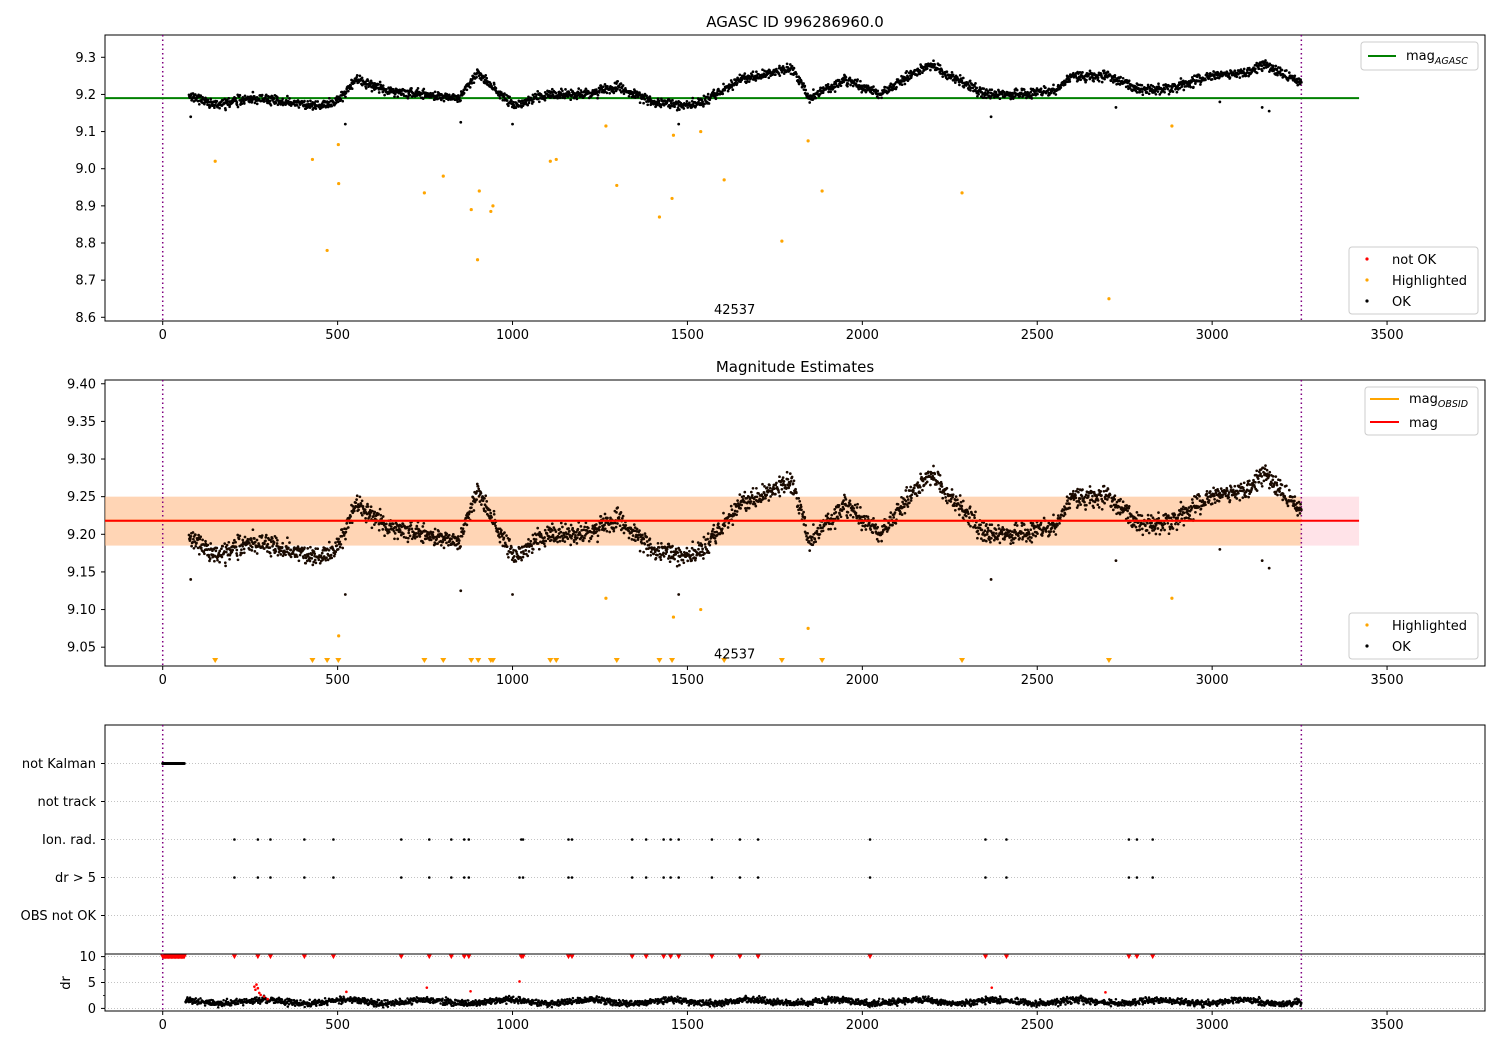  What do you see at coordinates (81, 422) in the screenshot?
I see `mid-ytick-label: 9.35` at bounding box center [81, 422].